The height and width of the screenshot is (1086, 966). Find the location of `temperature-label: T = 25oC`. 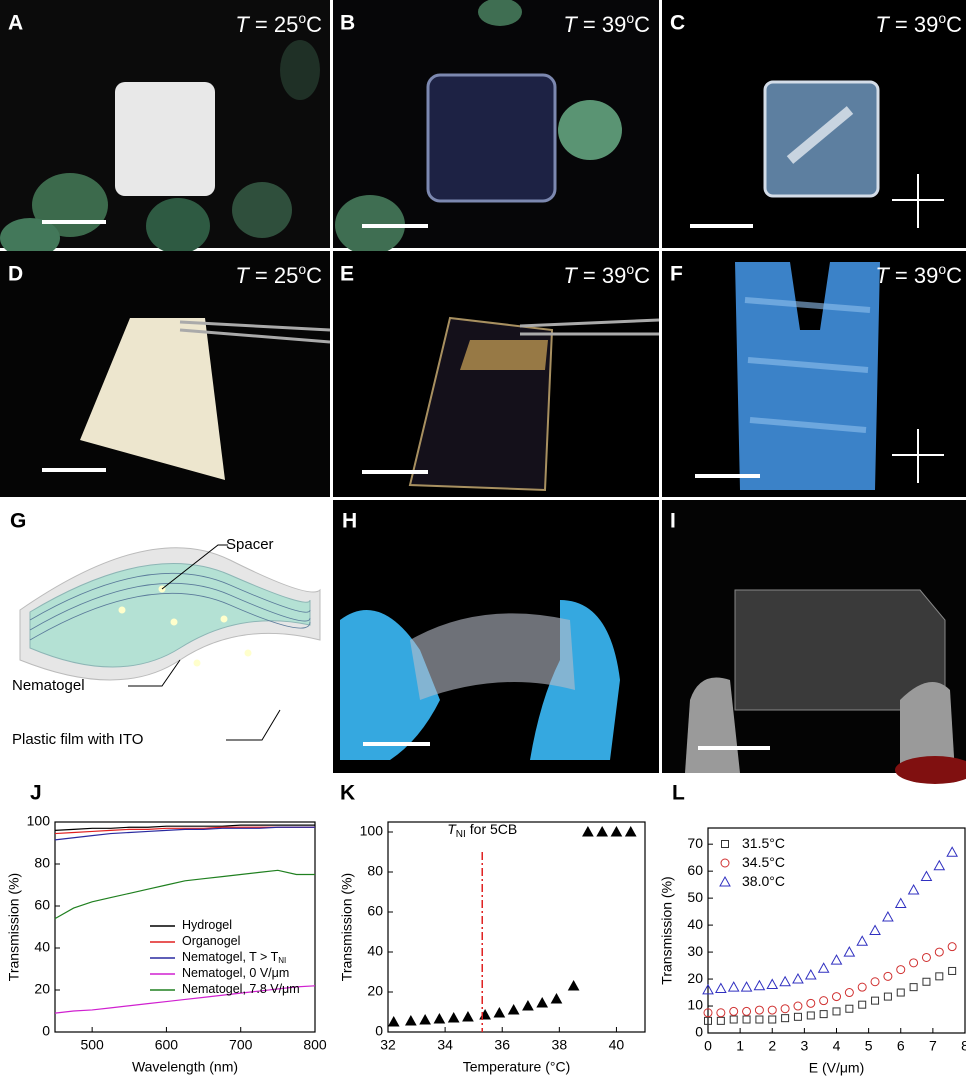

temperature-label: T = 25oC is located at coordinates (278, 23).